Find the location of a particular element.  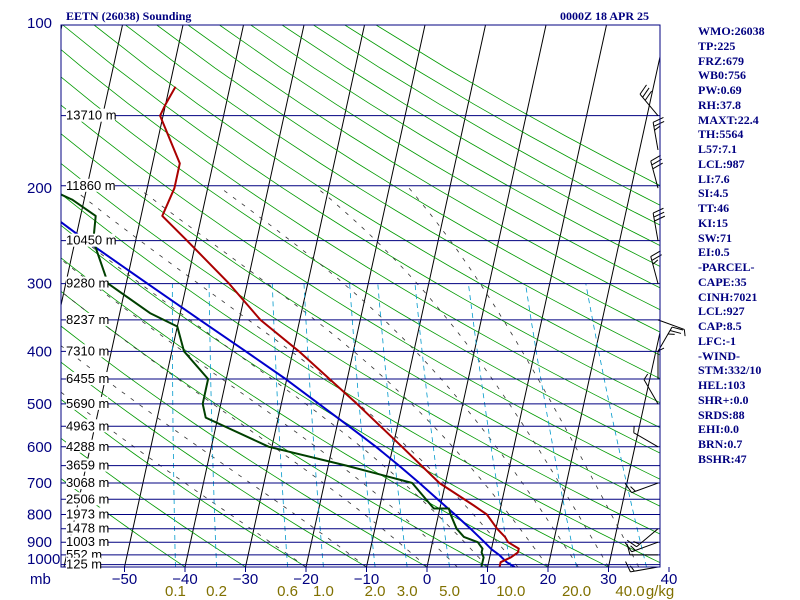

pressure-label: 800 is located at coordinates (39, 514).